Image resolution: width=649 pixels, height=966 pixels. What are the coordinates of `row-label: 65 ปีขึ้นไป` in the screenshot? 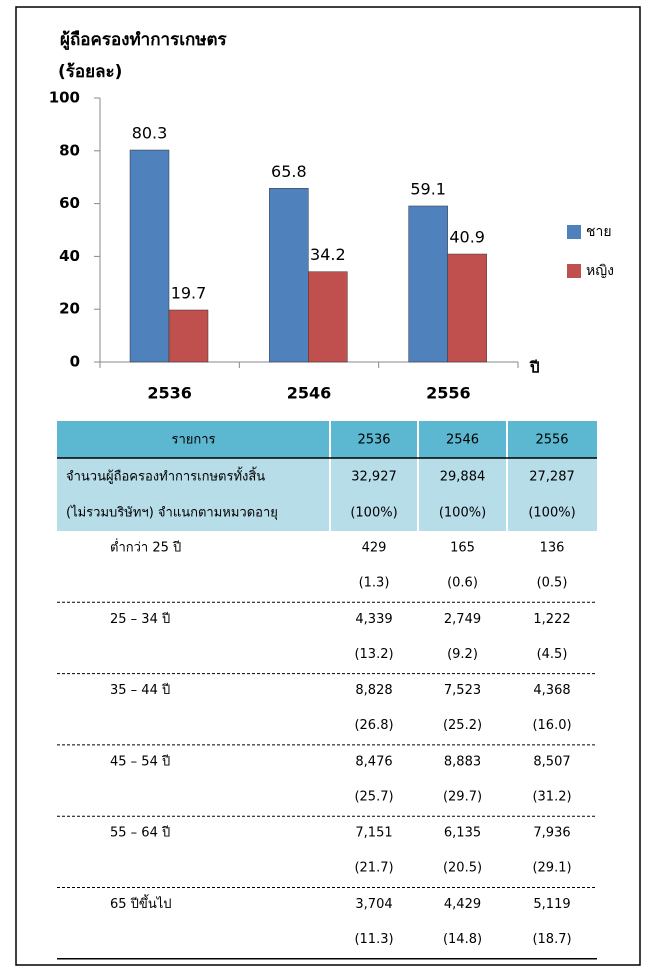 It's located at (141, 903).